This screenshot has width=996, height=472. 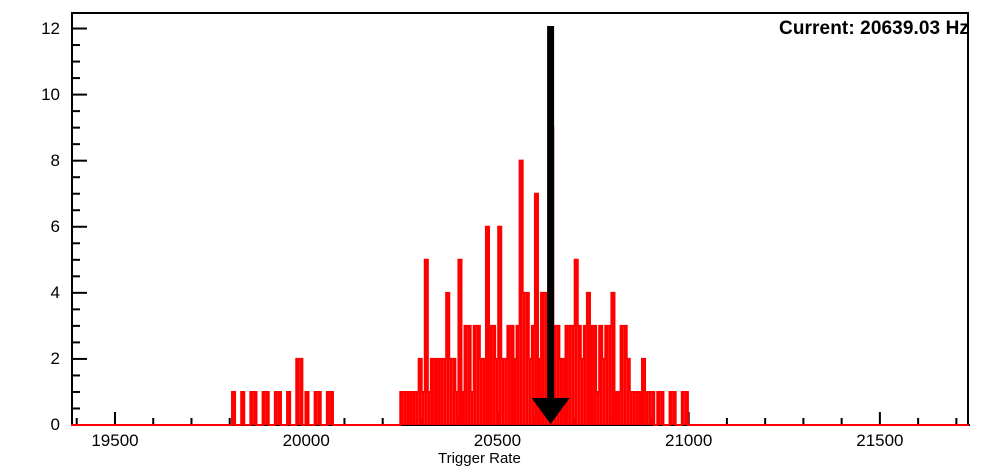 I want to click on y-tick-label: 4, so click(x=55, y=292).